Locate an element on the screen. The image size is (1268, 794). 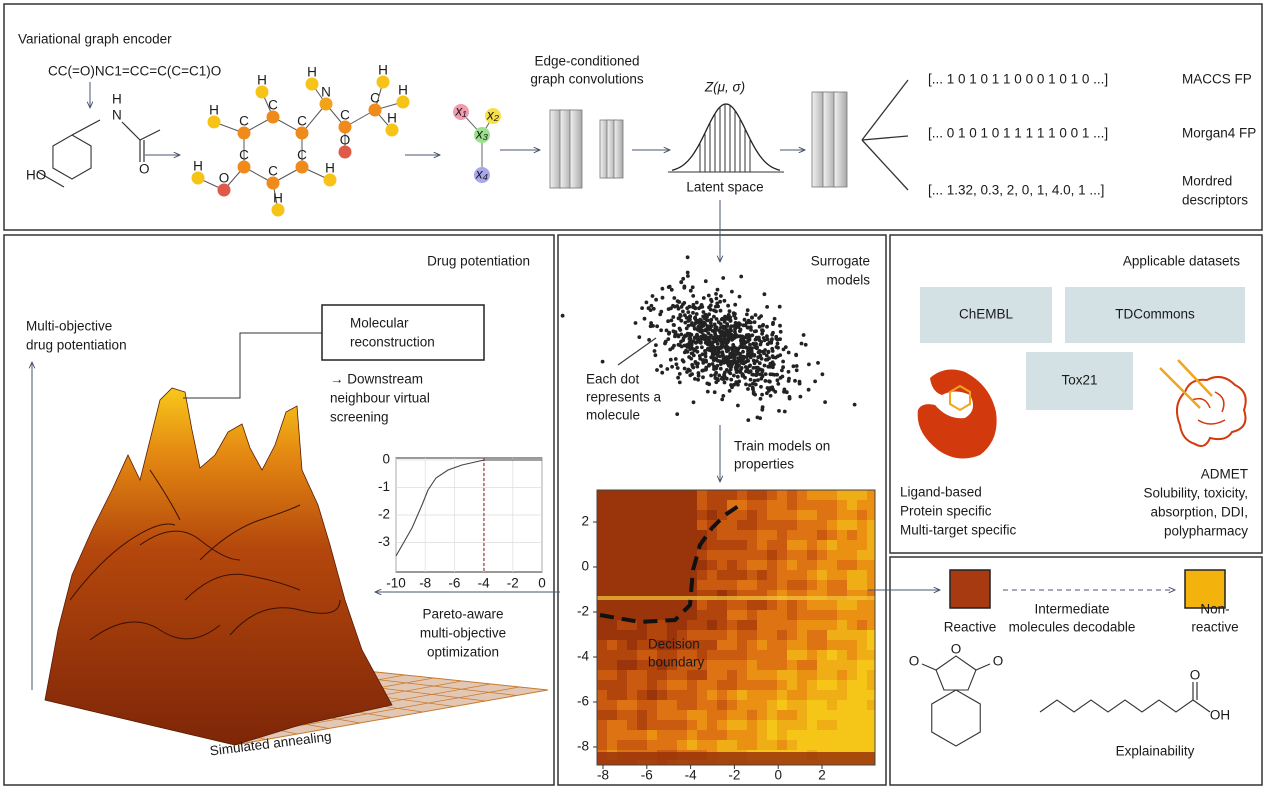
x-tick-label: -2 is located at coordinates (734, 775).